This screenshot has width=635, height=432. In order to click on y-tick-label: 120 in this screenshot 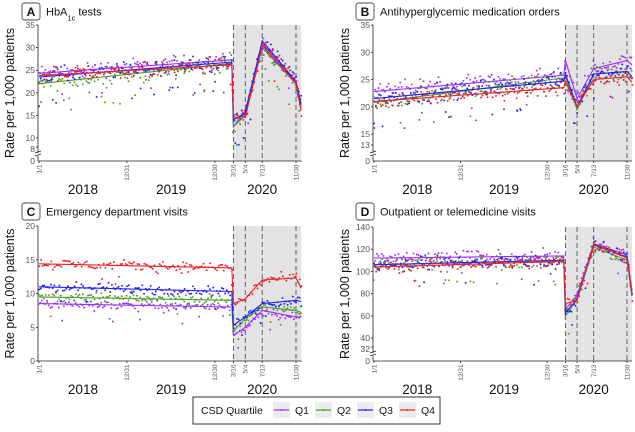, I will do `click(363, 249)`.